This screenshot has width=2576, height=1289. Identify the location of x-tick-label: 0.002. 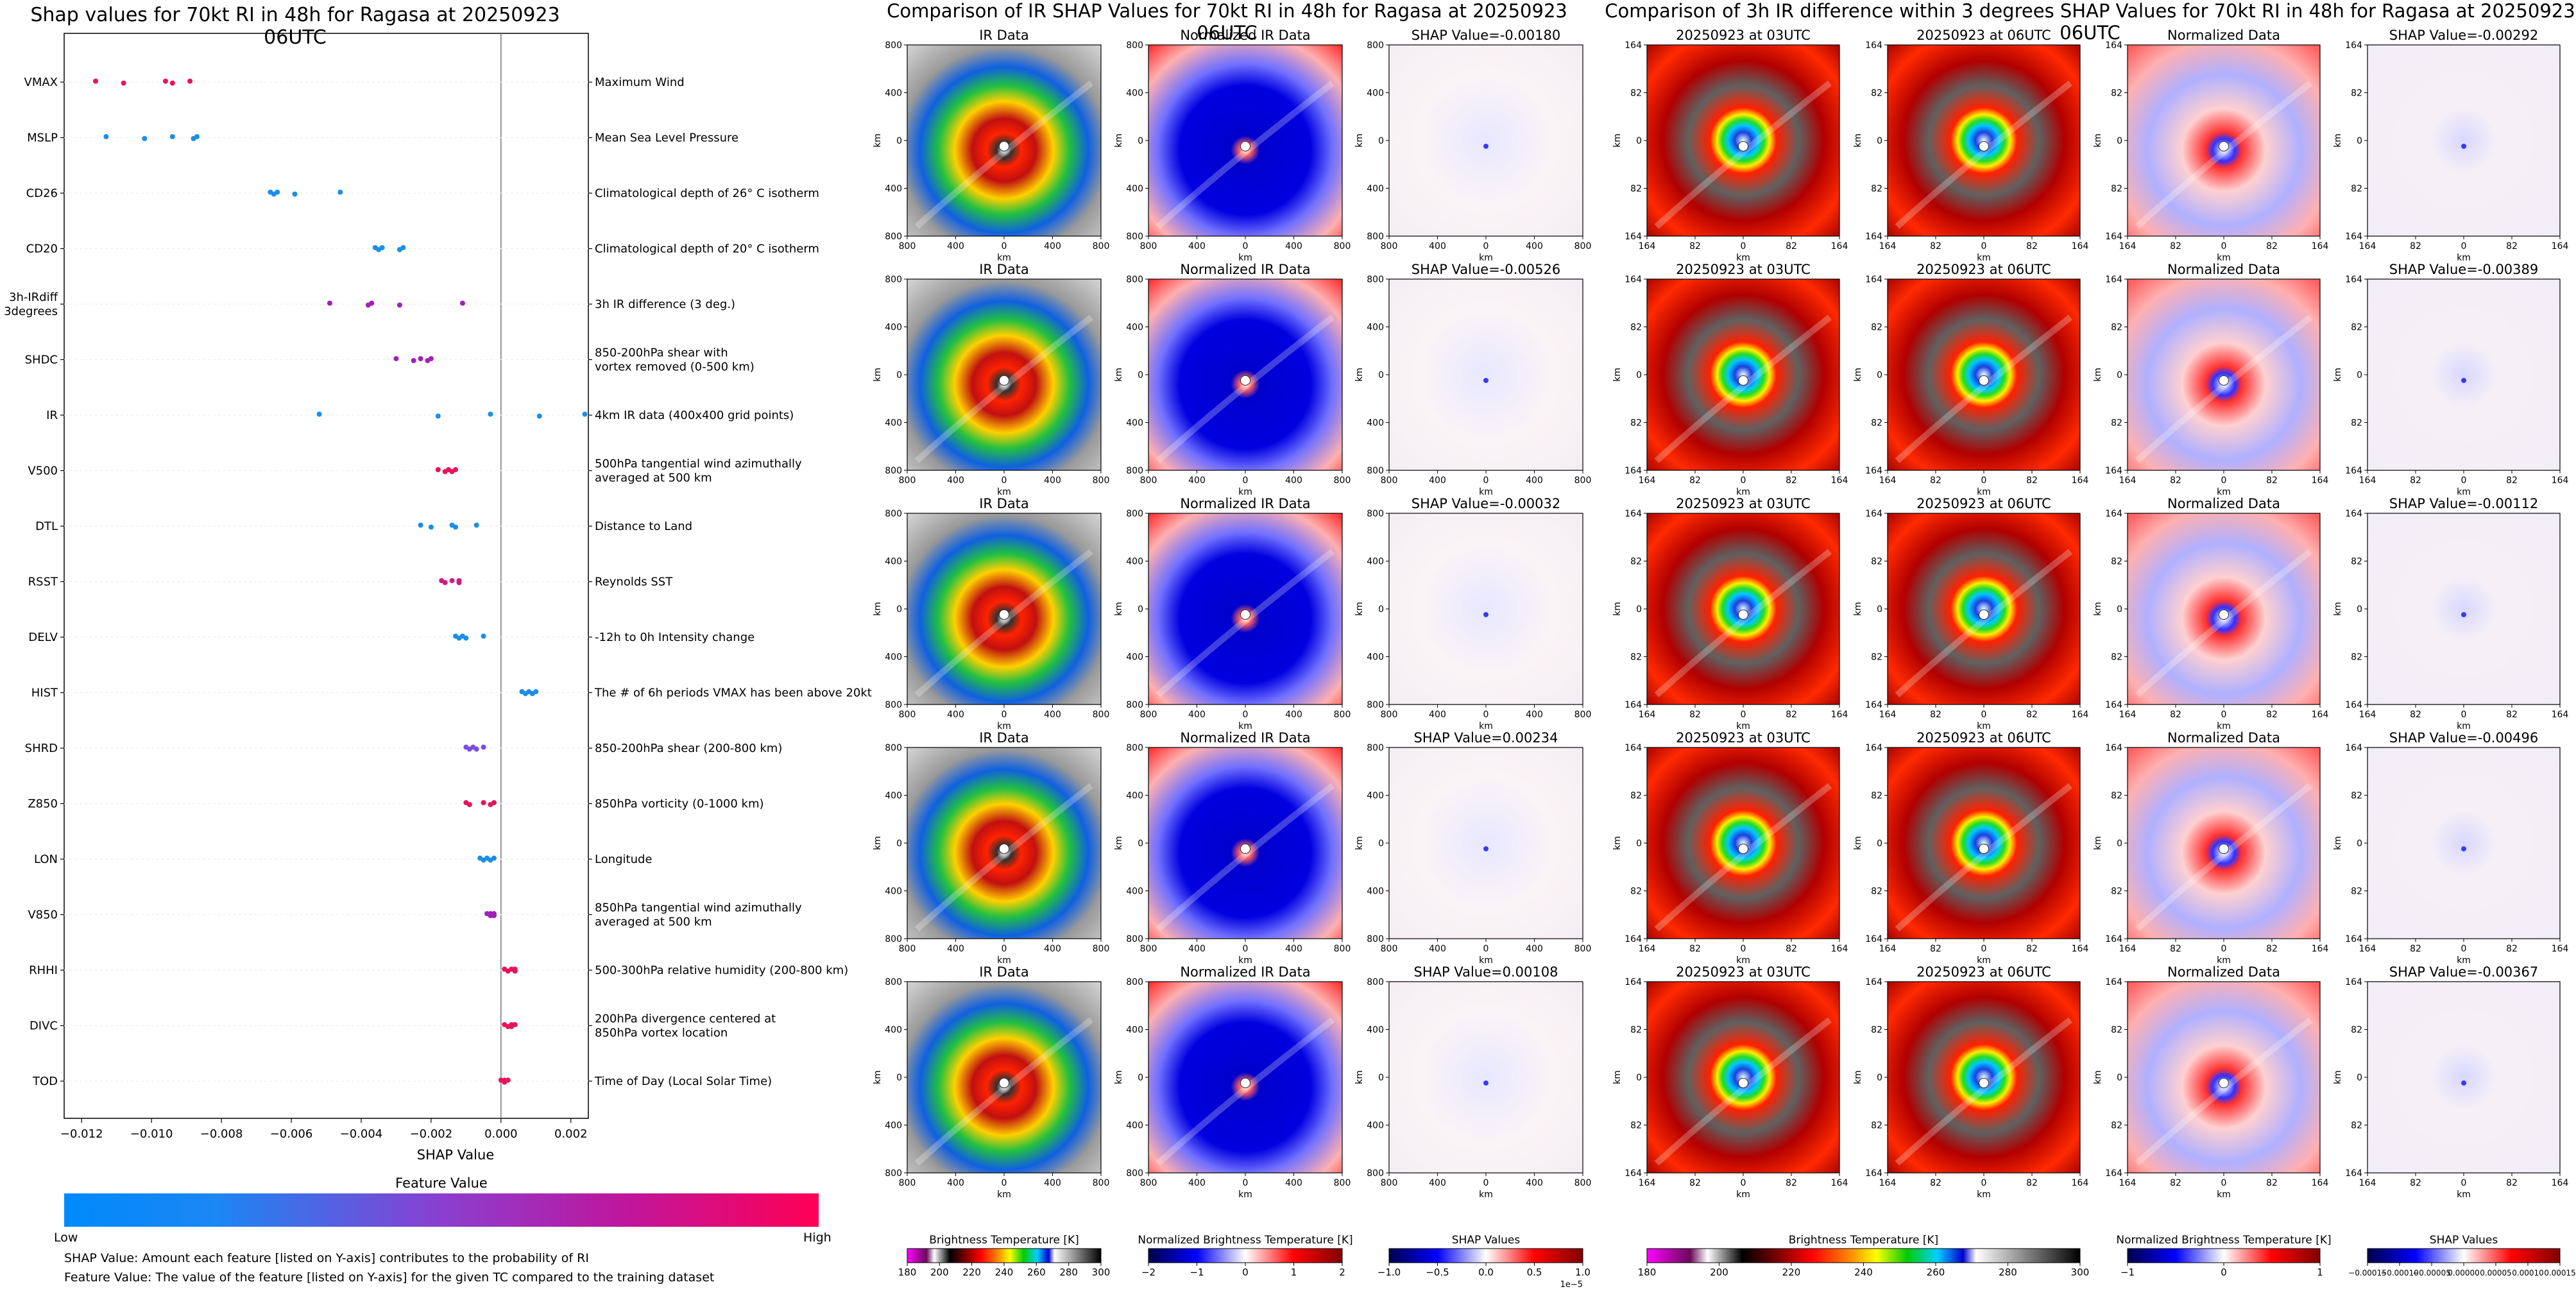
(571, 1134).